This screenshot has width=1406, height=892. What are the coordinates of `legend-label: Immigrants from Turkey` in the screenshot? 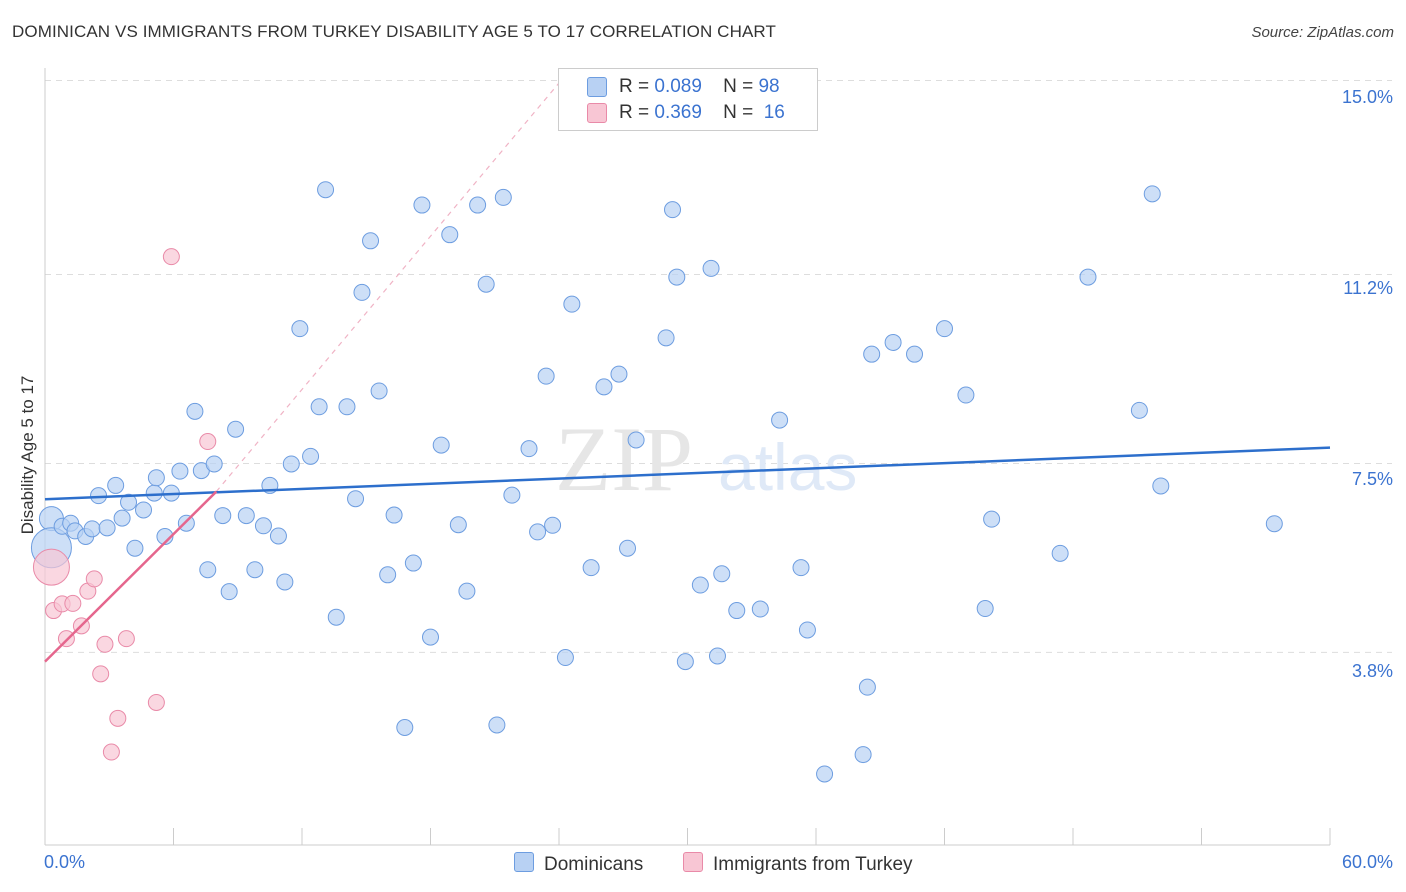 It's located at (813, 864).